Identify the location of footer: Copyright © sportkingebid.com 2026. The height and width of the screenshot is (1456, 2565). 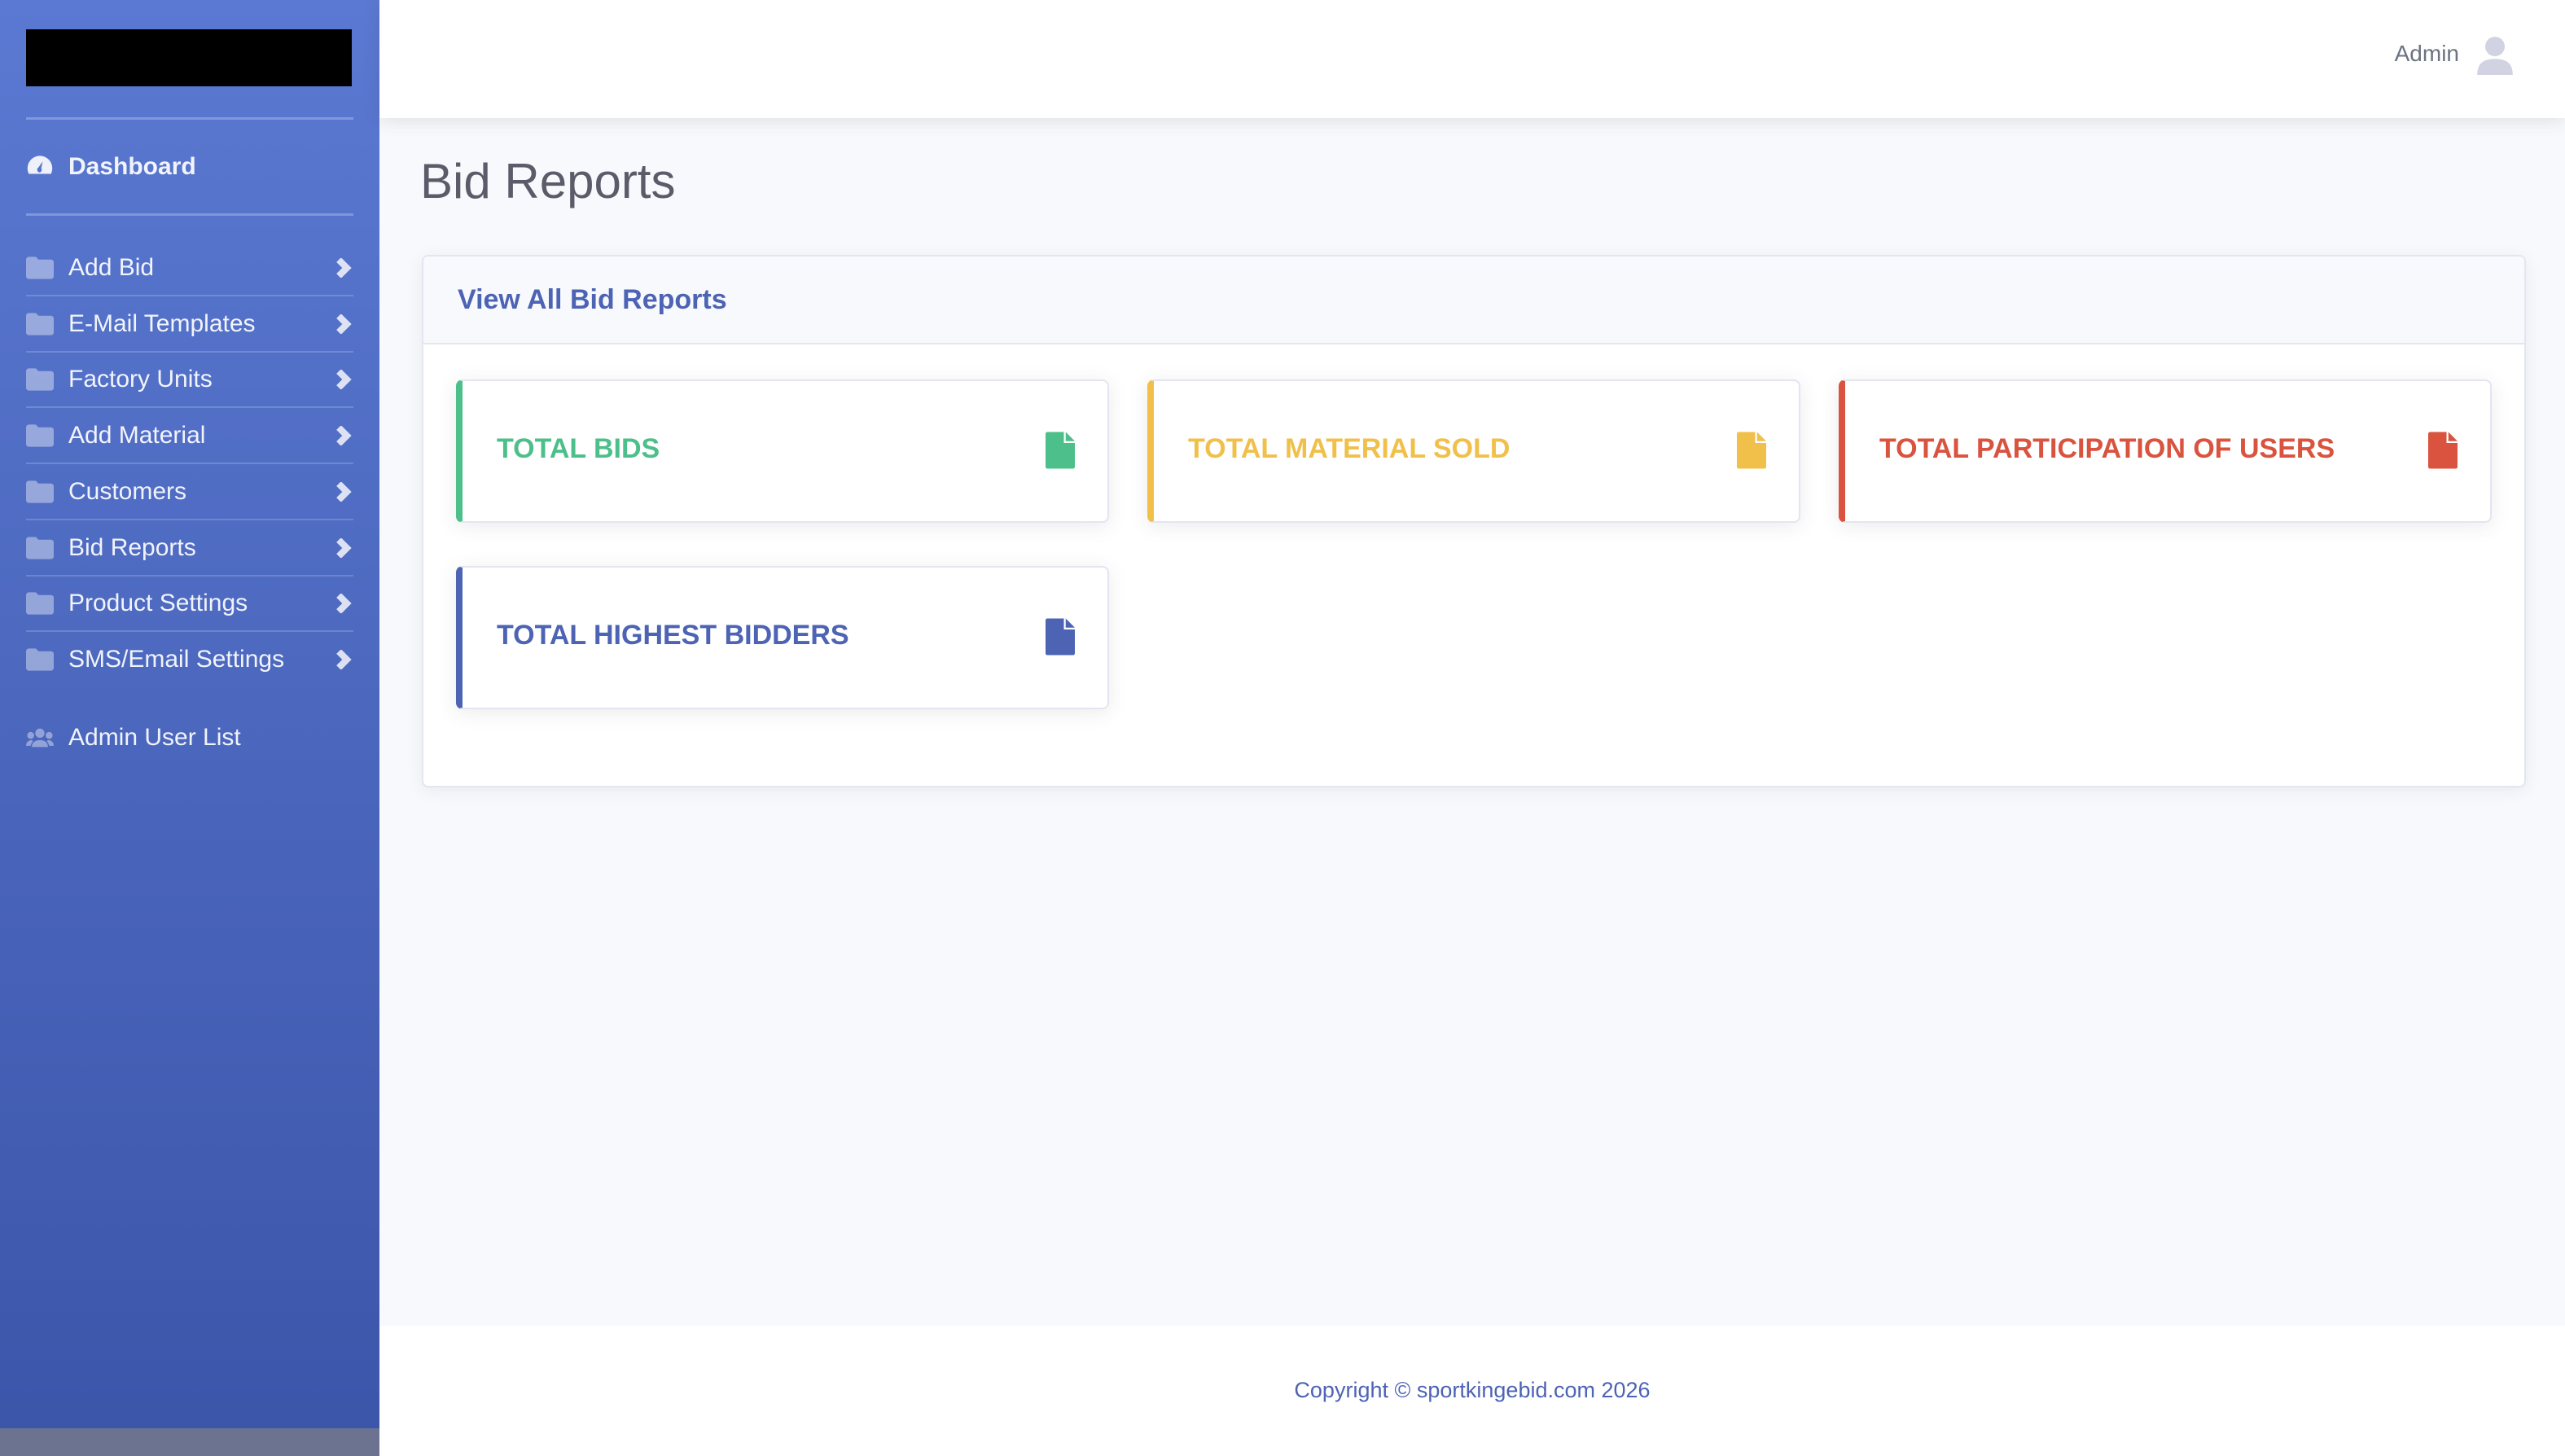
(1472, 1391).